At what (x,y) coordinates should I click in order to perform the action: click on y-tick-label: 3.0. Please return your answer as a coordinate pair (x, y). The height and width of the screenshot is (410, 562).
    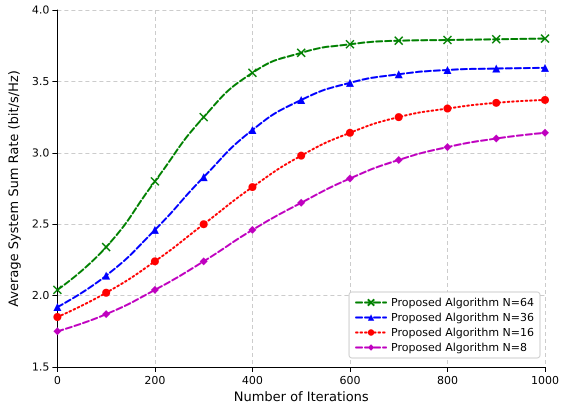
    Looking at the image, I should click on (41, 153).